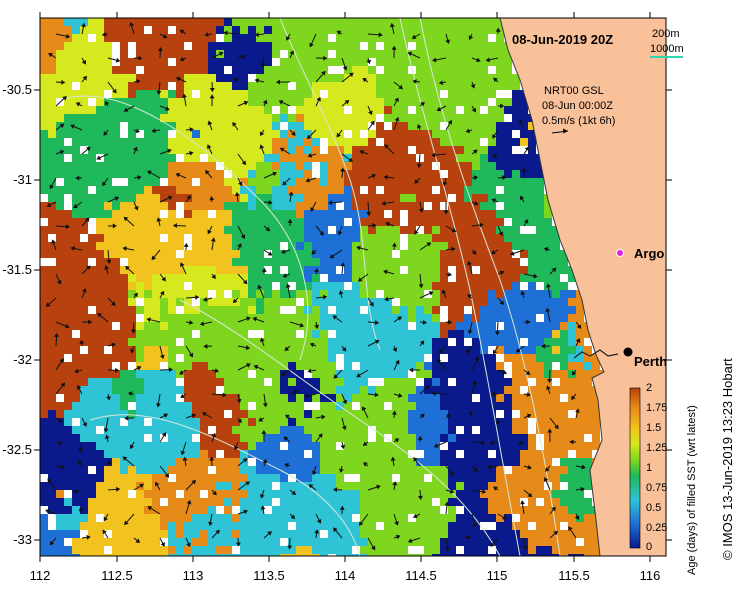  What do you see at coordinates (579, 121) in the screenshot?
I see `current-scale-label: 0.5m/s (1kt 6h)` at bounding box center [579, 121].